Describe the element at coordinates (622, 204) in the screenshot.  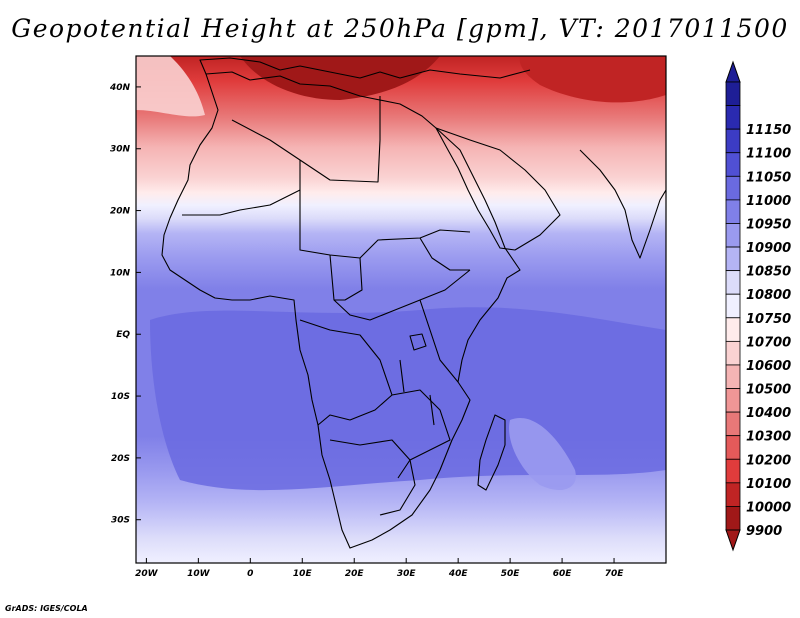
I see `india-outline` at that location.